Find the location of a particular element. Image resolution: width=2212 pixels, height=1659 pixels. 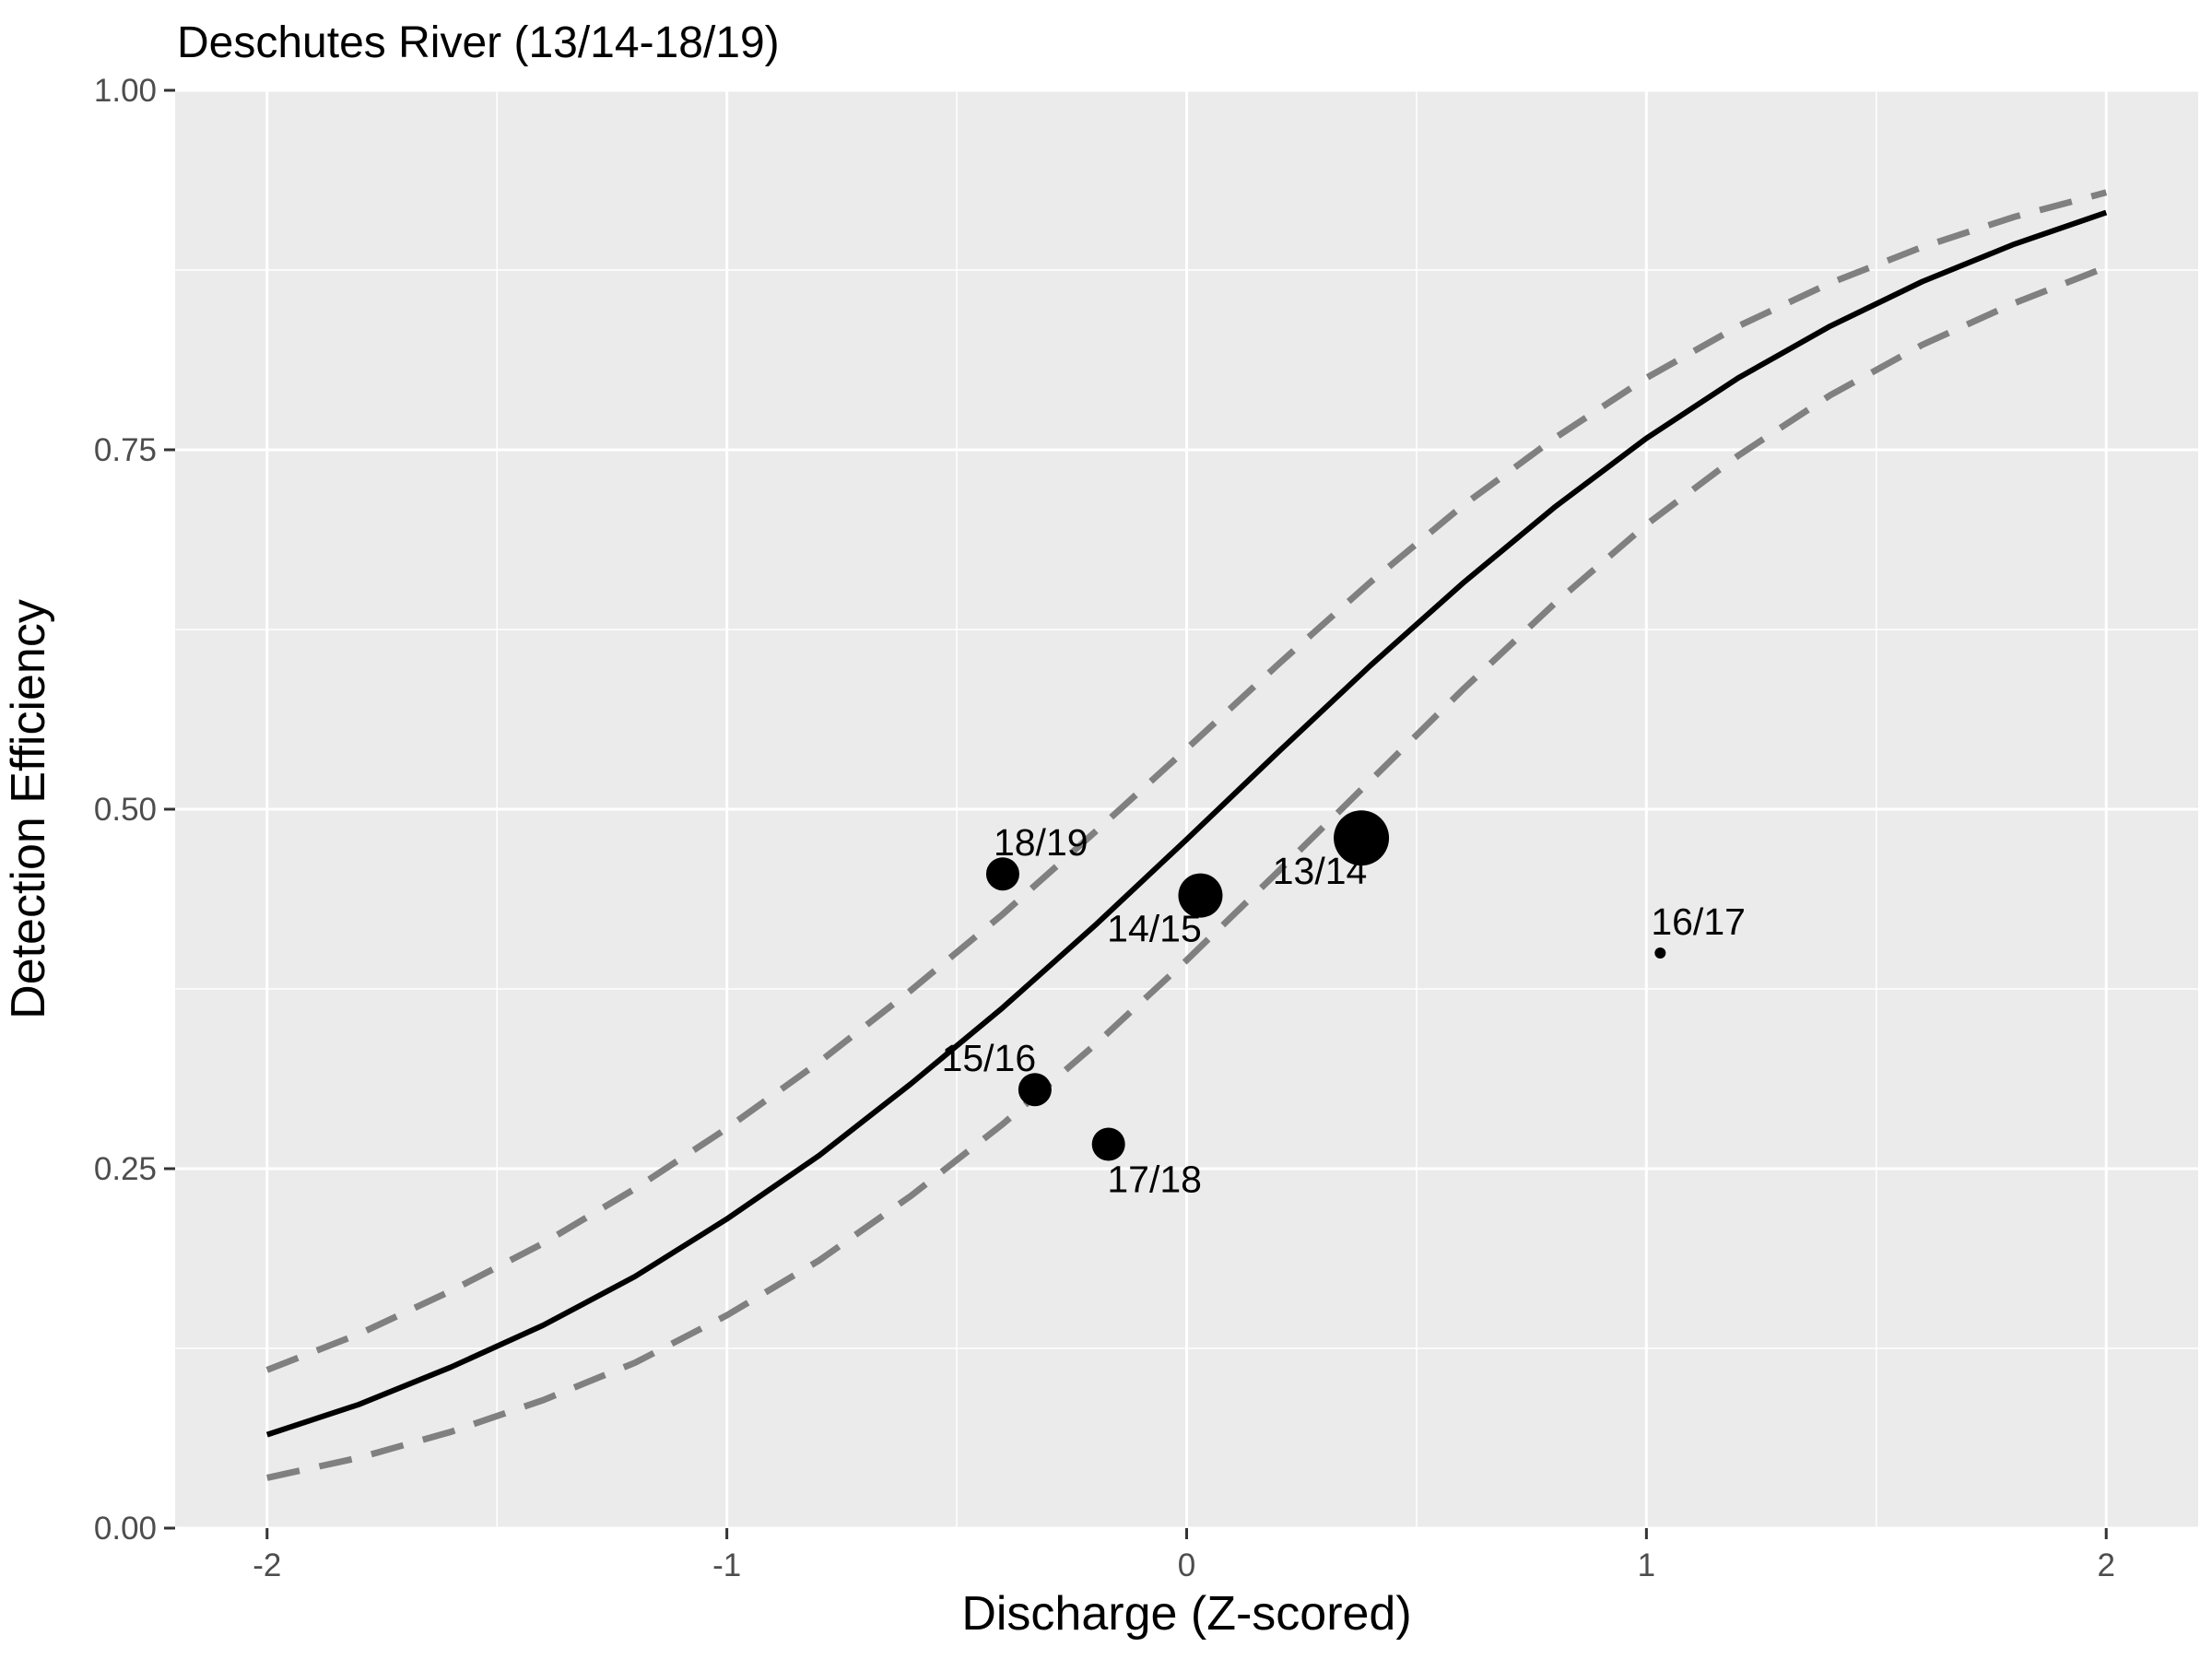

x-tick-label: -2 is located at coordinates (267, 1565).